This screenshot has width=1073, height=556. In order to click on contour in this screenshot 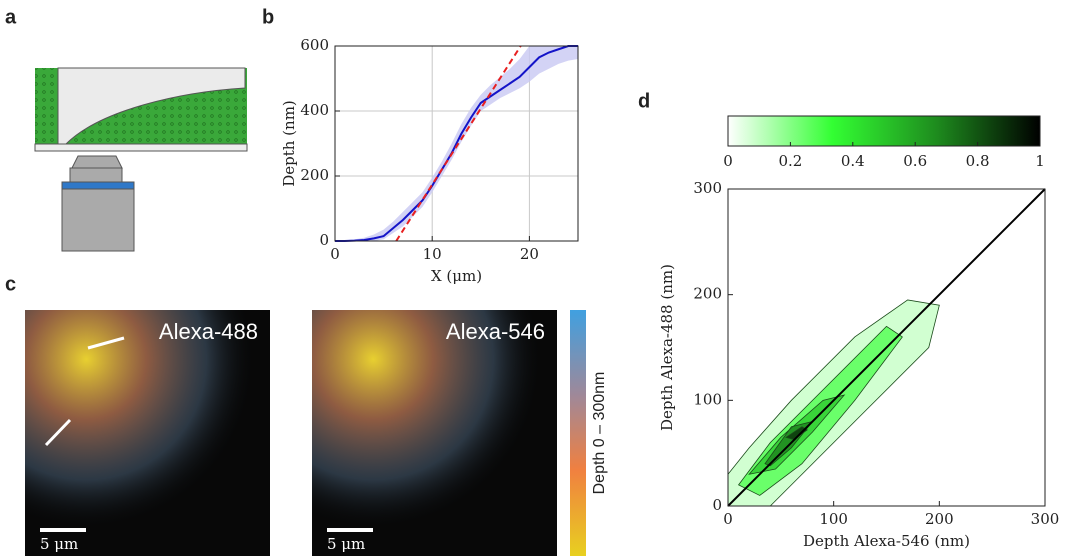, I will do `click(796, 433)`.